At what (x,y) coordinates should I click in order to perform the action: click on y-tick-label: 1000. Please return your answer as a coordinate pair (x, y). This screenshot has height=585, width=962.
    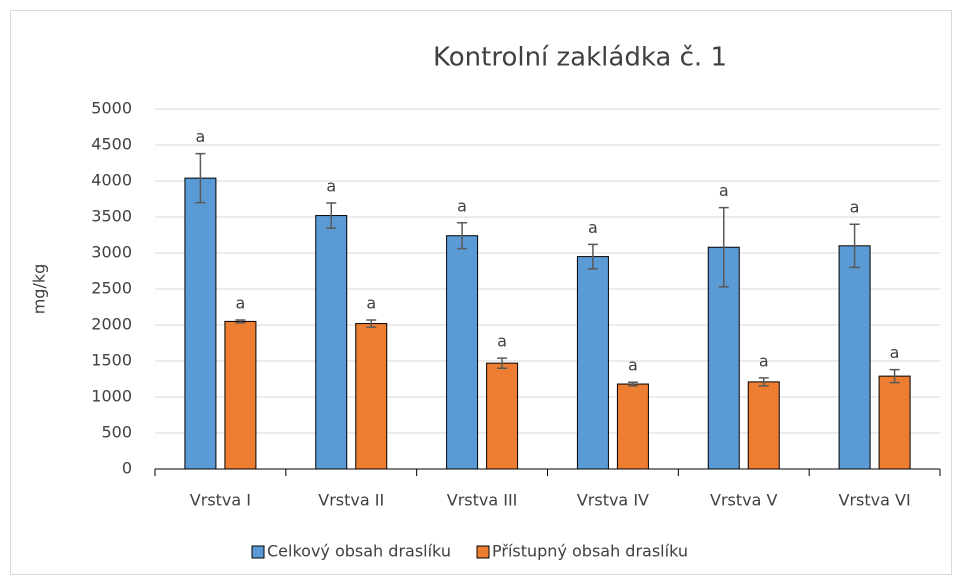
    Looking at the image, I should click on (111, 396).